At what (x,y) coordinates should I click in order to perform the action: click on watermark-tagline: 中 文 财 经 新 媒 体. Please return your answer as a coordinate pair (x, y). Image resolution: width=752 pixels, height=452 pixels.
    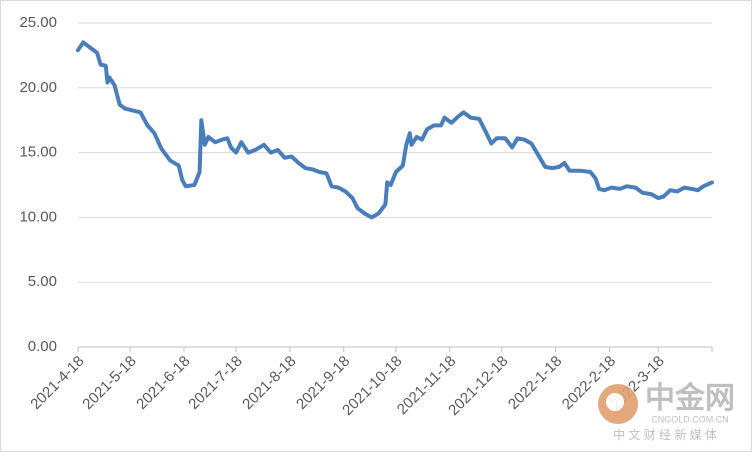
    Looking at the image, I should click on (665, 434).